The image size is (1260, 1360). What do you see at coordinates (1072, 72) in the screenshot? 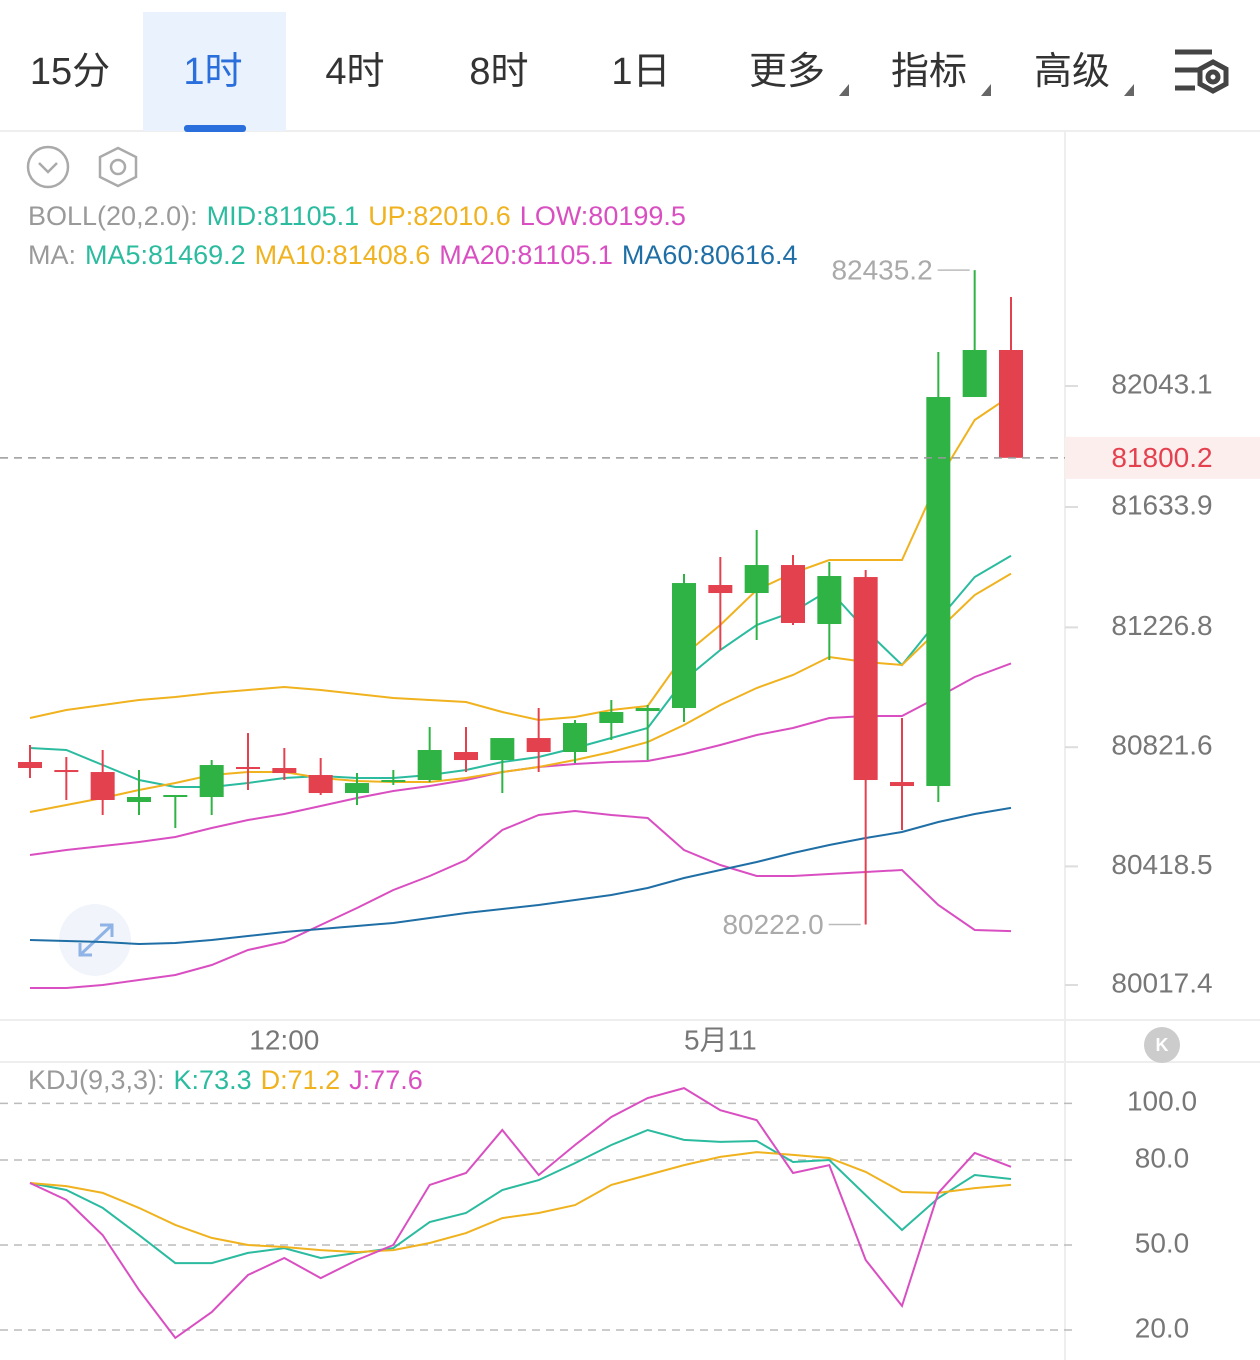
I see `tab: 高级` at bounding box center [1072, 72].